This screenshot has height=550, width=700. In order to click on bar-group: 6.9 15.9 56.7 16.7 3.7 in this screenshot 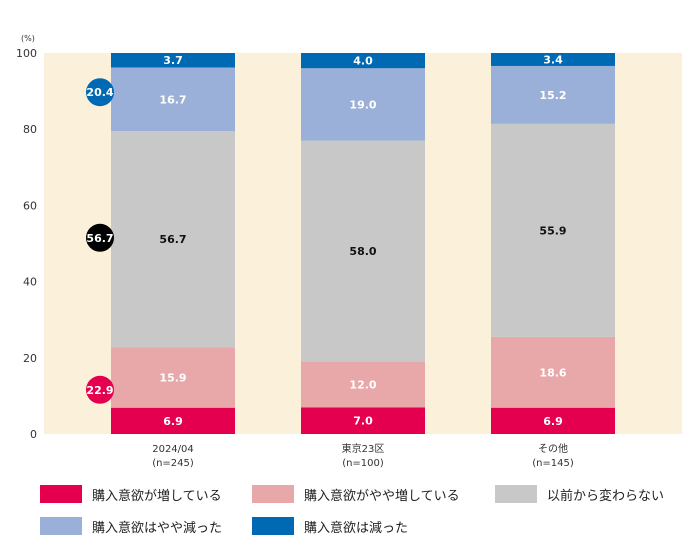, I will do `click(173, 243)`.